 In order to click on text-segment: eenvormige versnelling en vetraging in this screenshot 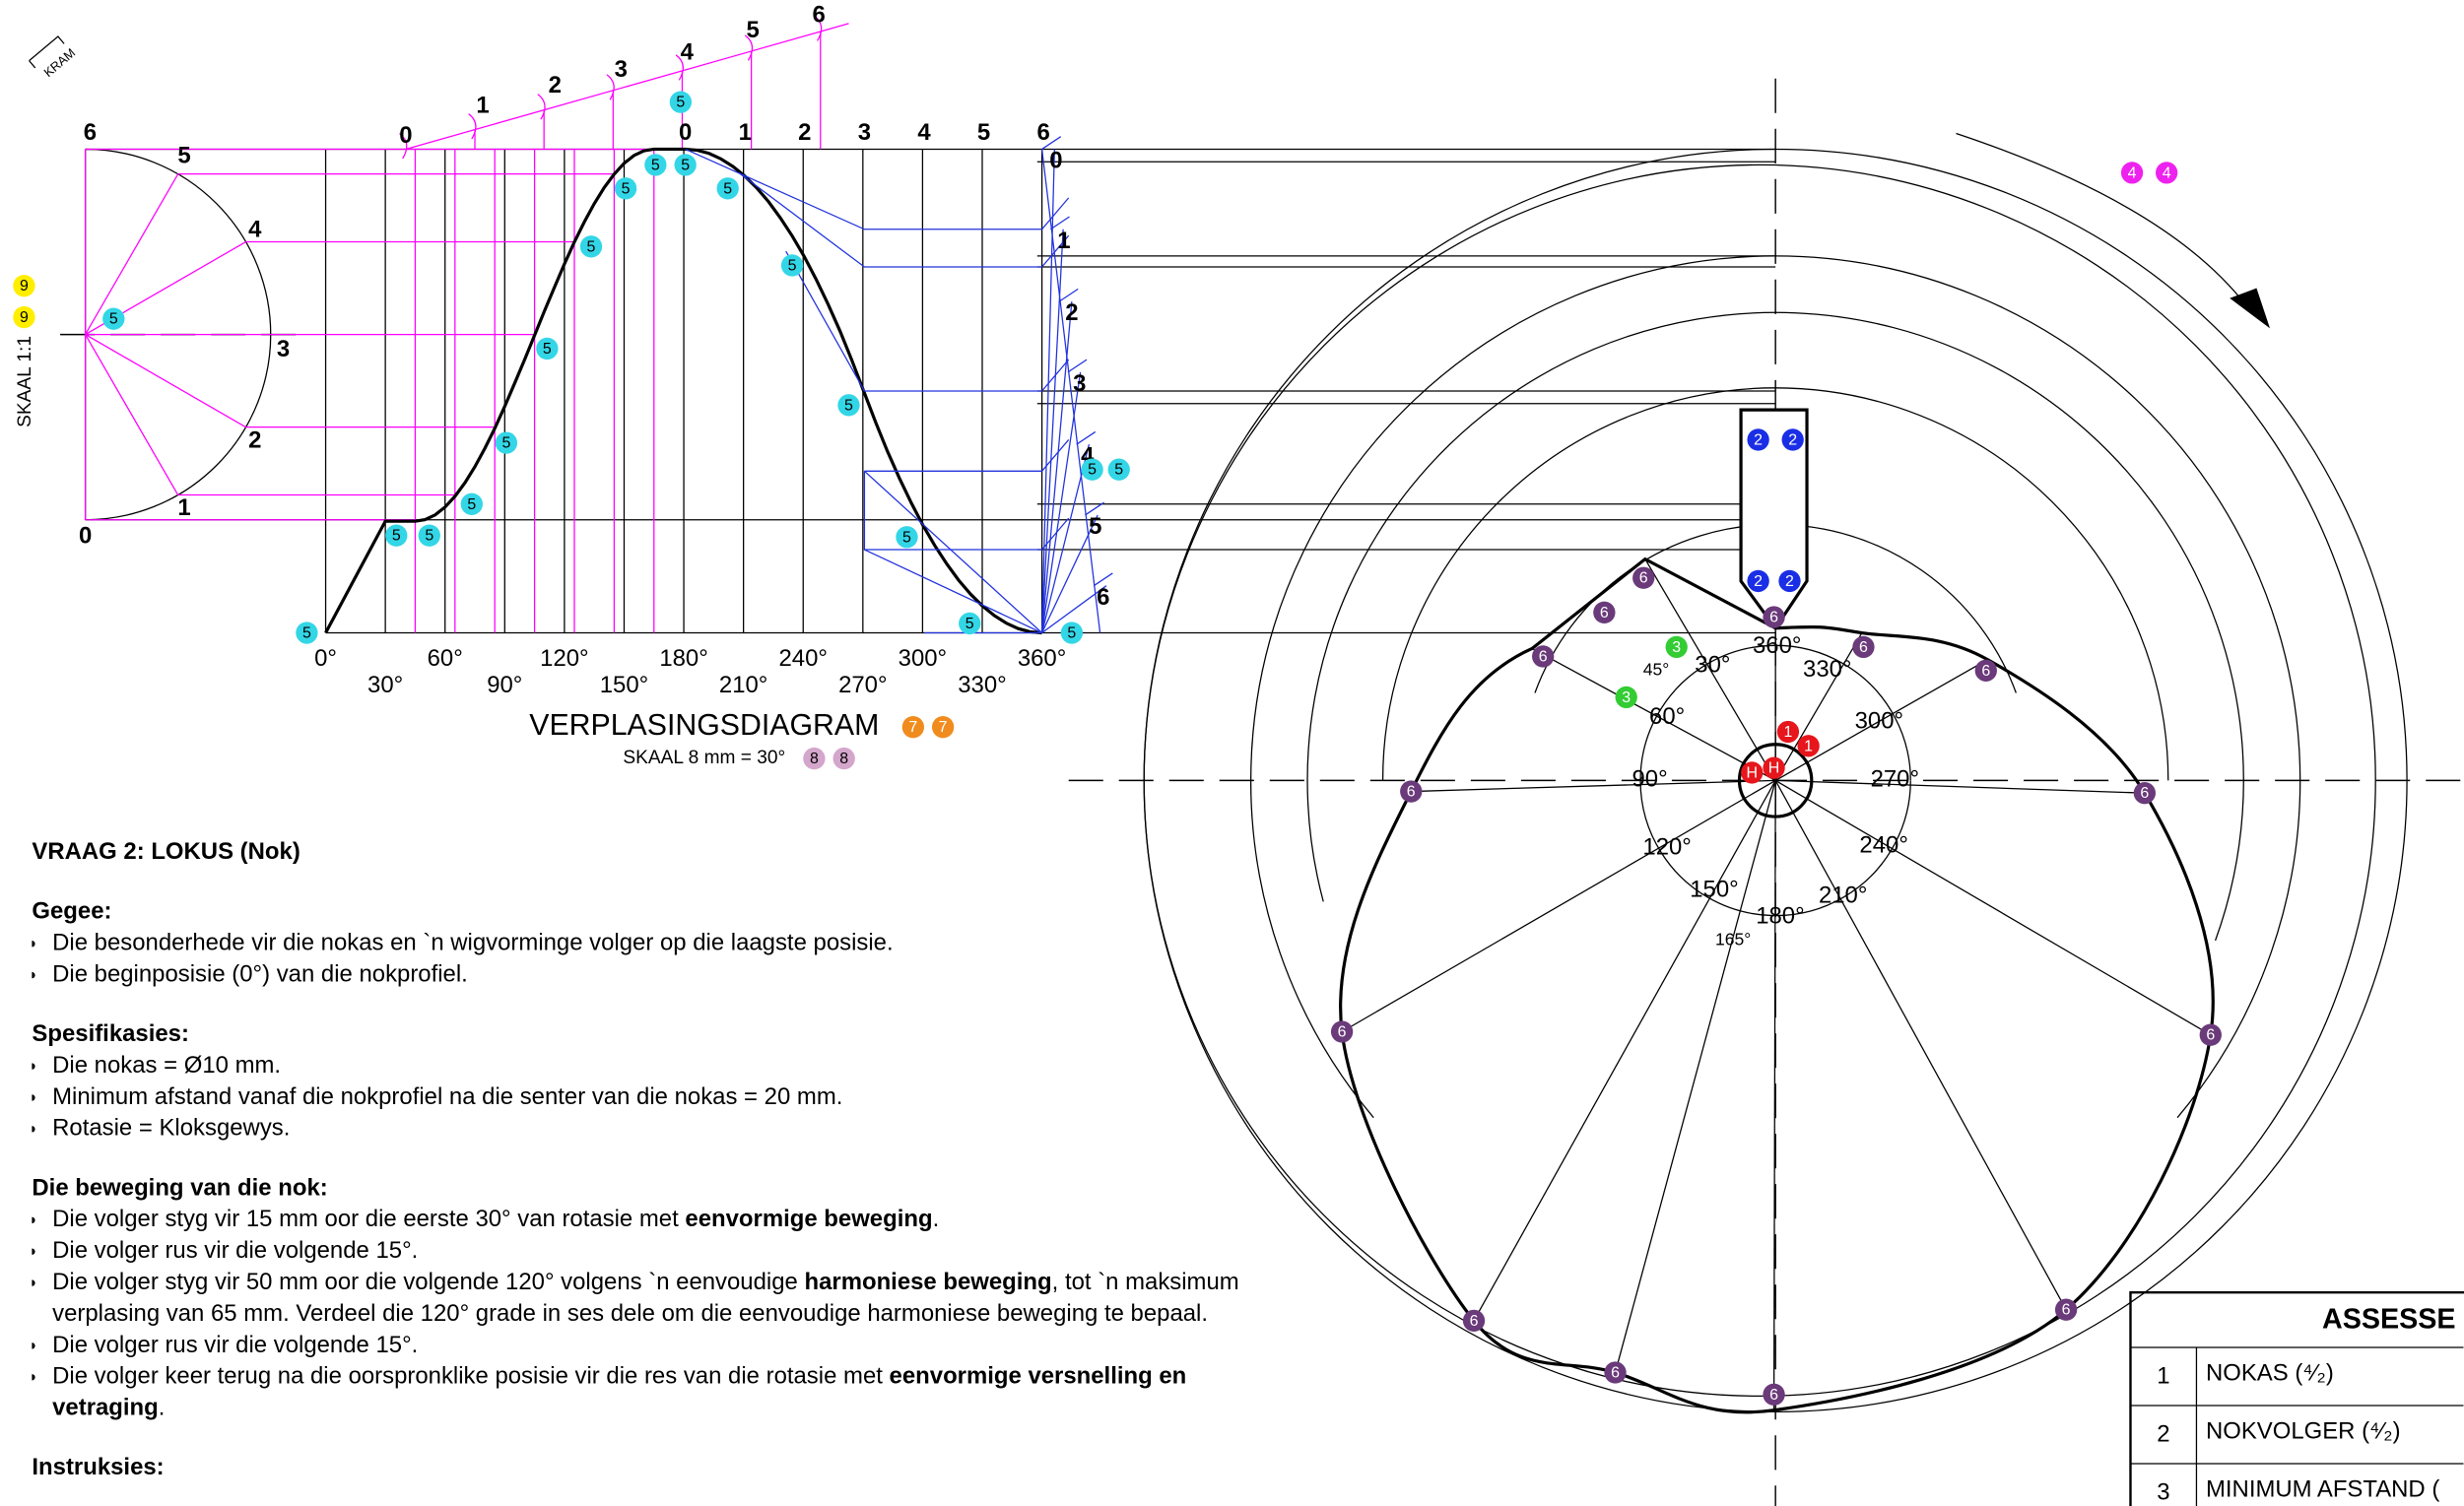, I will do `click(620, 1391)`.